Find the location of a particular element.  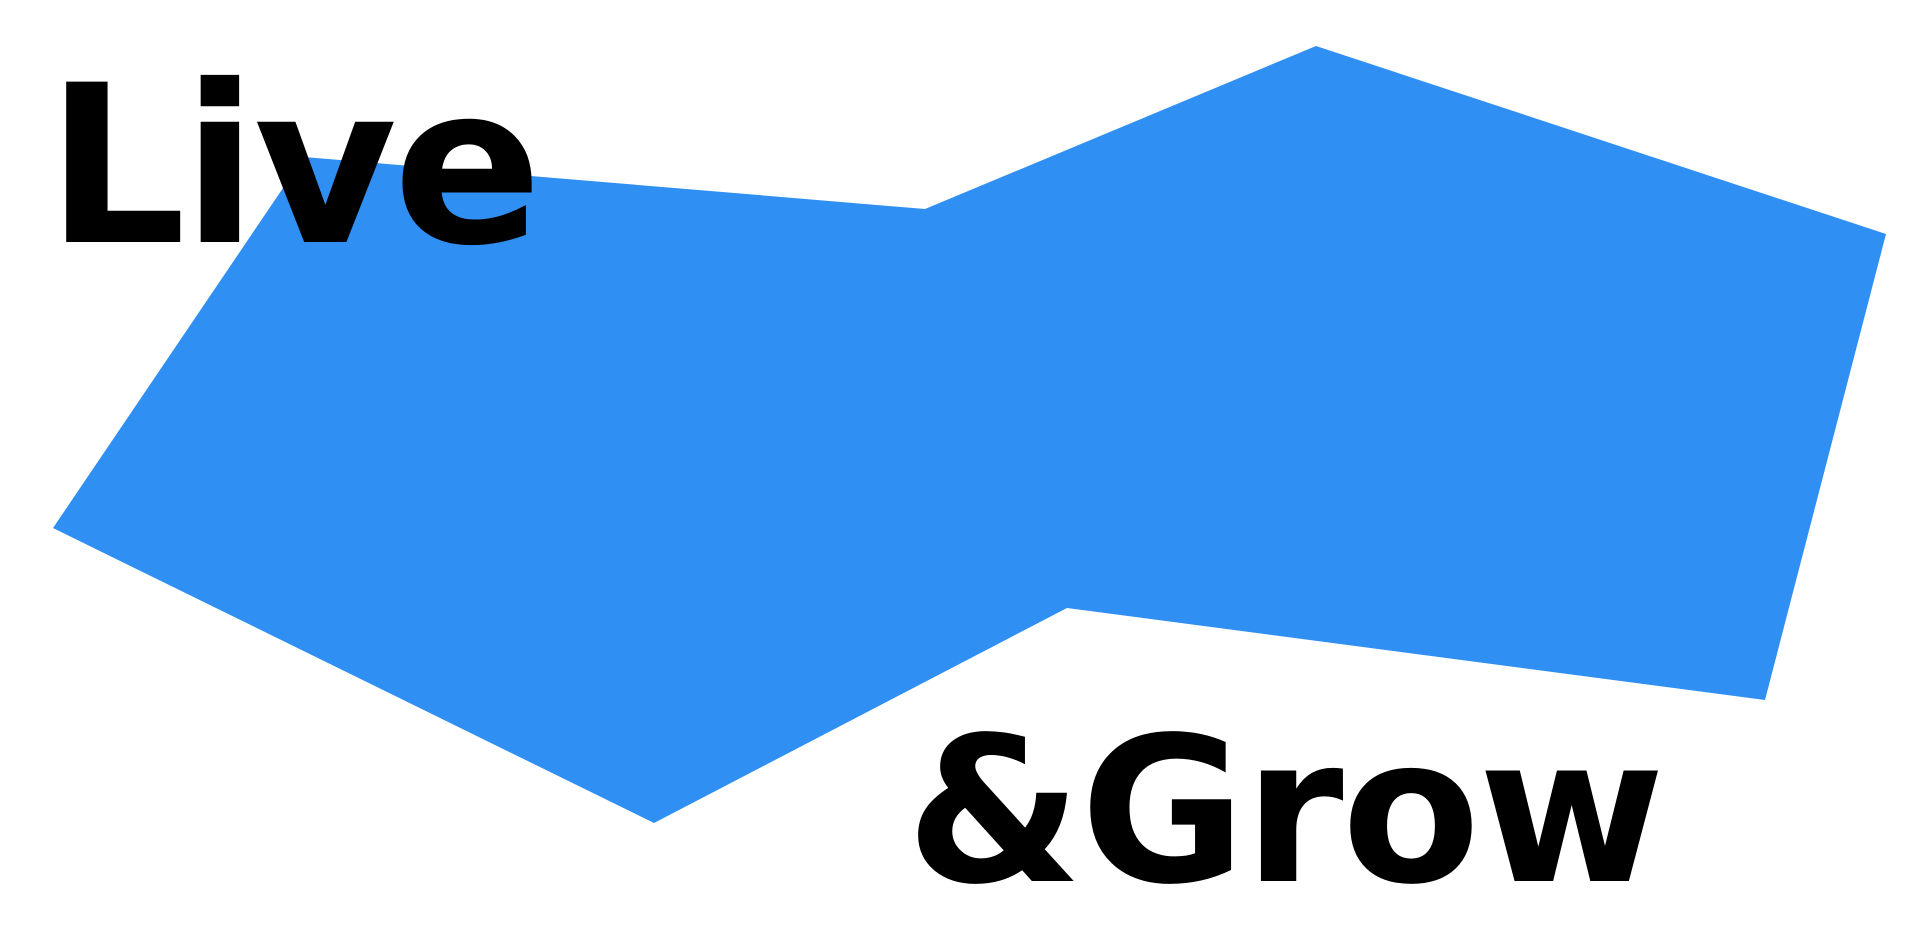

headline-grow: &Grow is located at coordinates (1285, 811).